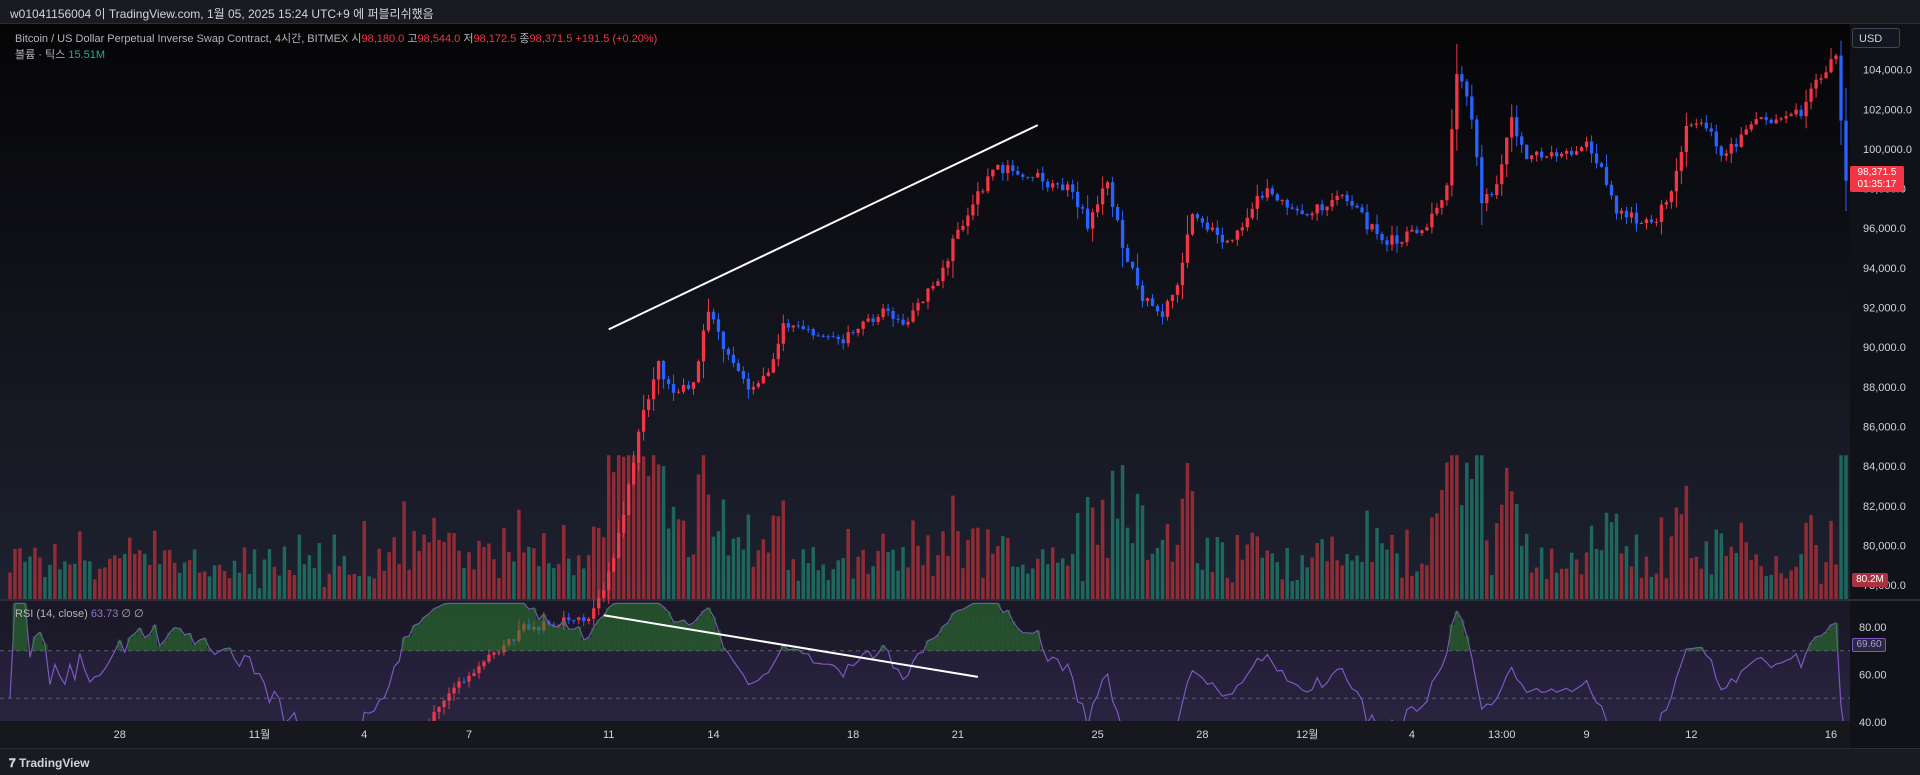 This screenshot has height=775, width=1920. I want to click on brand-name: TradingView, so click(54, 763).